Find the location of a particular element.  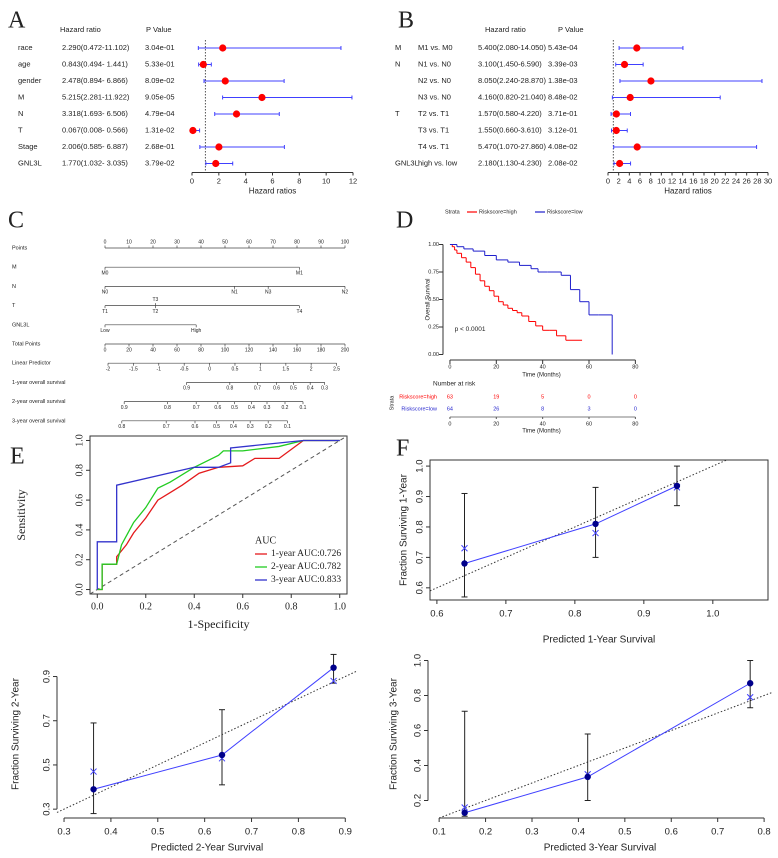

hazard-ratio-text: 2.006(0.585- 6.887) is located at coordinates (95, 146).